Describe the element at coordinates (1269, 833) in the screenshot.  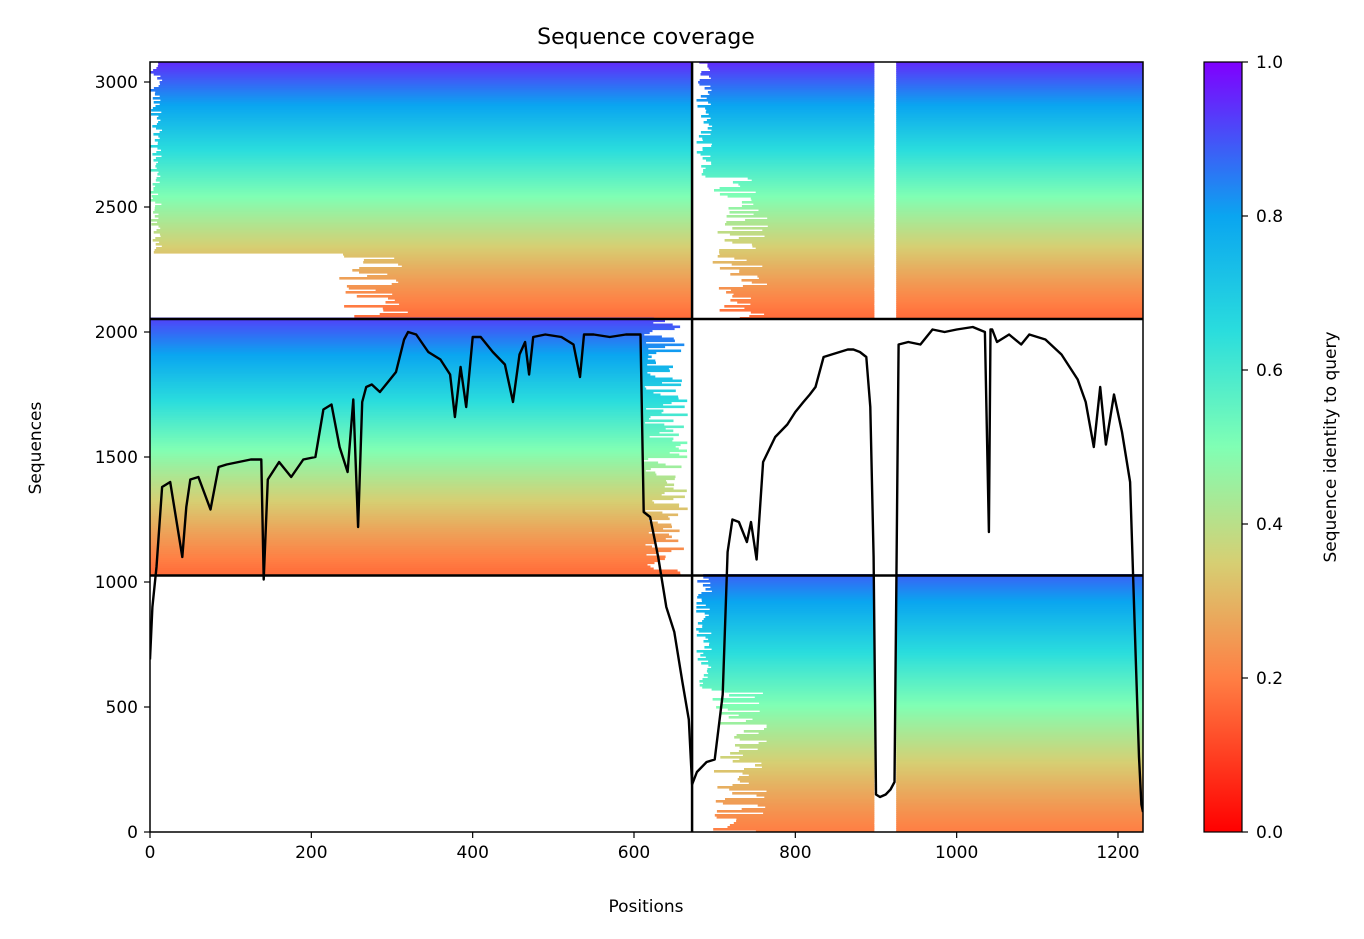
I see `colorbar-tick-label: 0.0` at that location.